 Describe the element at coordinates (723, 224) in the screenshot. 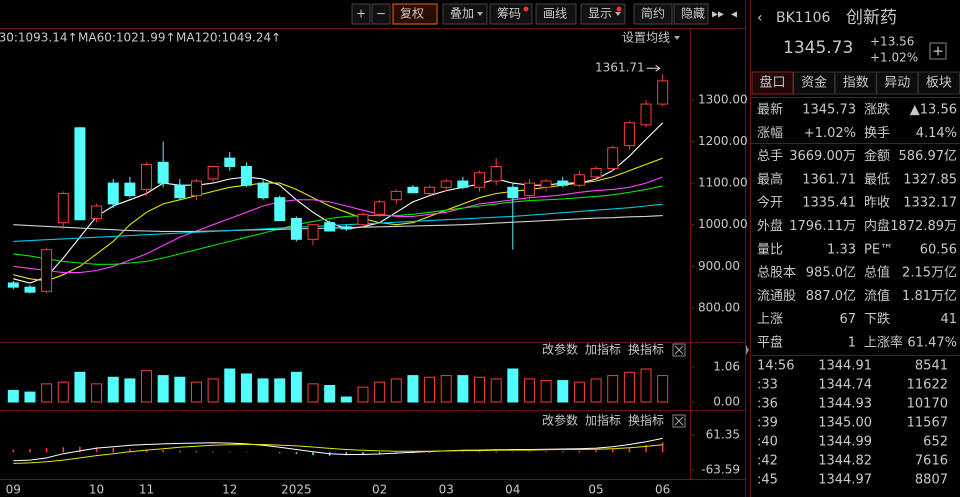

I see `y-tick-label: 1000.00` at that location.